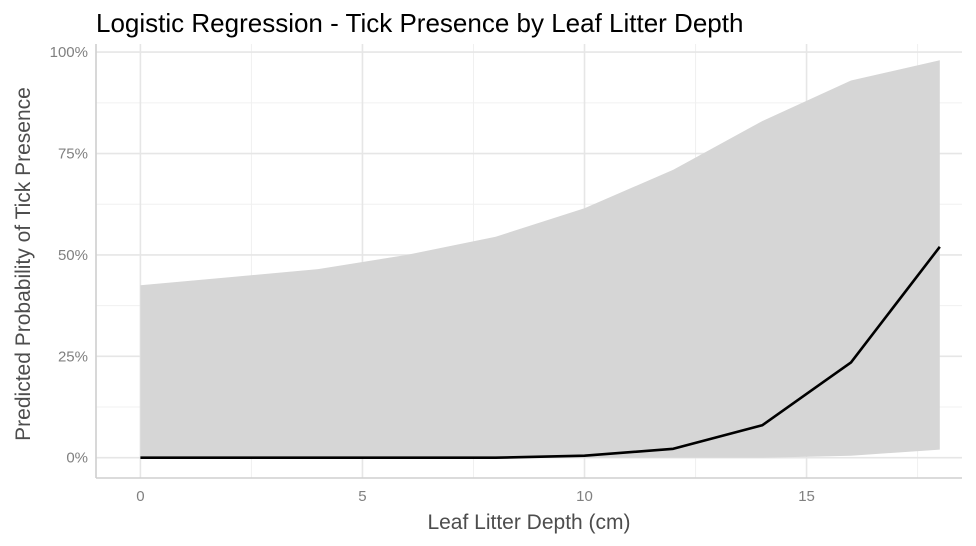 The image size is (976, 546). I want to click on y-axis-title: Predicted Probability of Tick Presence, so click(23, 264).